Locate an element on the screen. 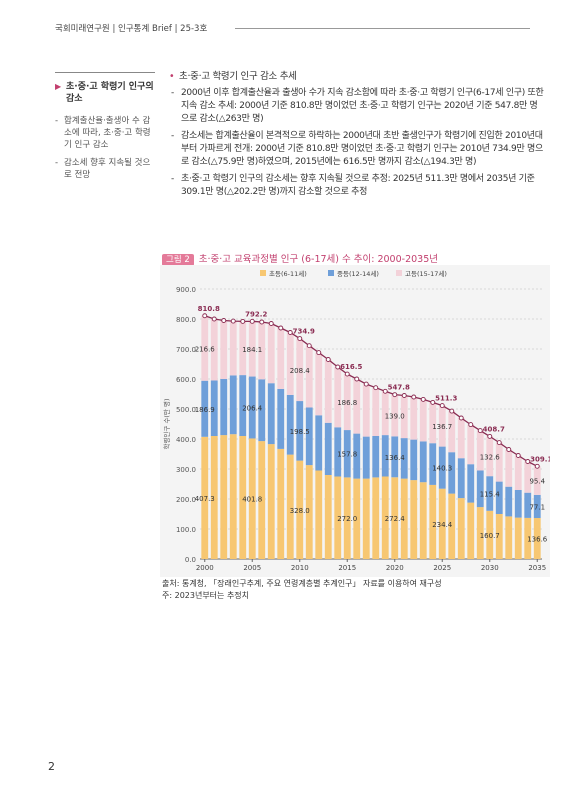 The height and width of the screenshot is (800, 585). data-label: 136.7 is located at coordinates (442, 427).